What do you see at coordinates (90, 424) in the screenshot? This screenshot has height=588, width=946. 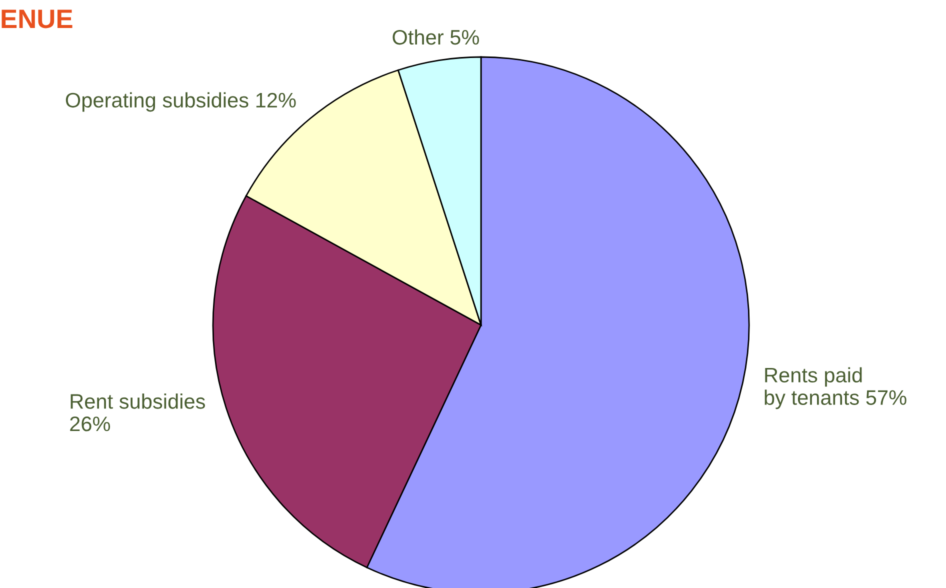 I see `data-label: 26%` at bounding box center [90, 424].